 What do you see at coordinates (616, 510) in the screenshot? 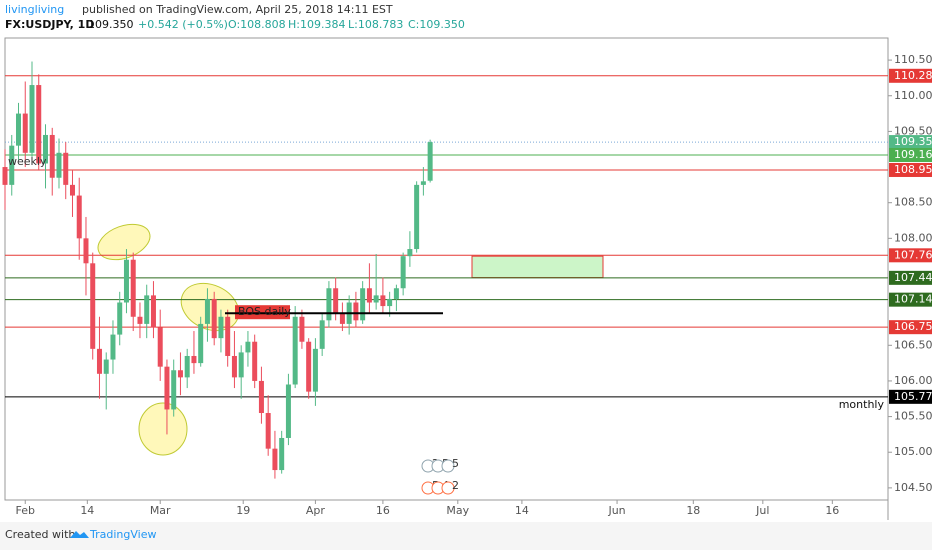
I see `x-tick-label: Jun` at bounding box center [616, 510].